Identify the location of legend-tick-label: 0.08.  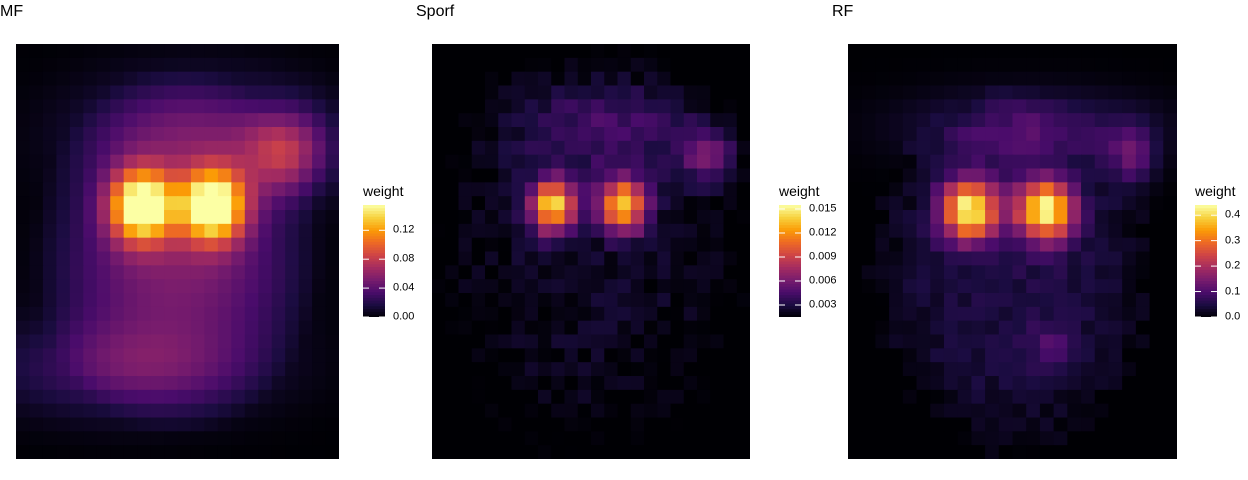
(404, 258).